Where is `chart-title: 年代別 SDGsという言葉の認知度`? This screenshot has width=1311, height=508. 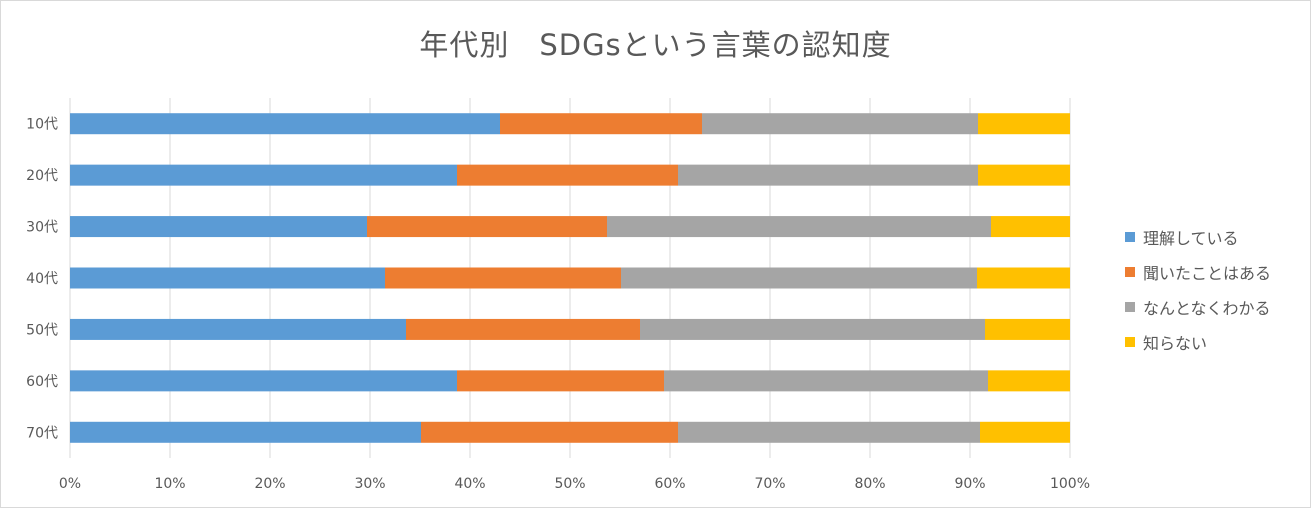
chart-title: 年代別 SDGsという言葉の認知度 is located at coordinates (655, 45).